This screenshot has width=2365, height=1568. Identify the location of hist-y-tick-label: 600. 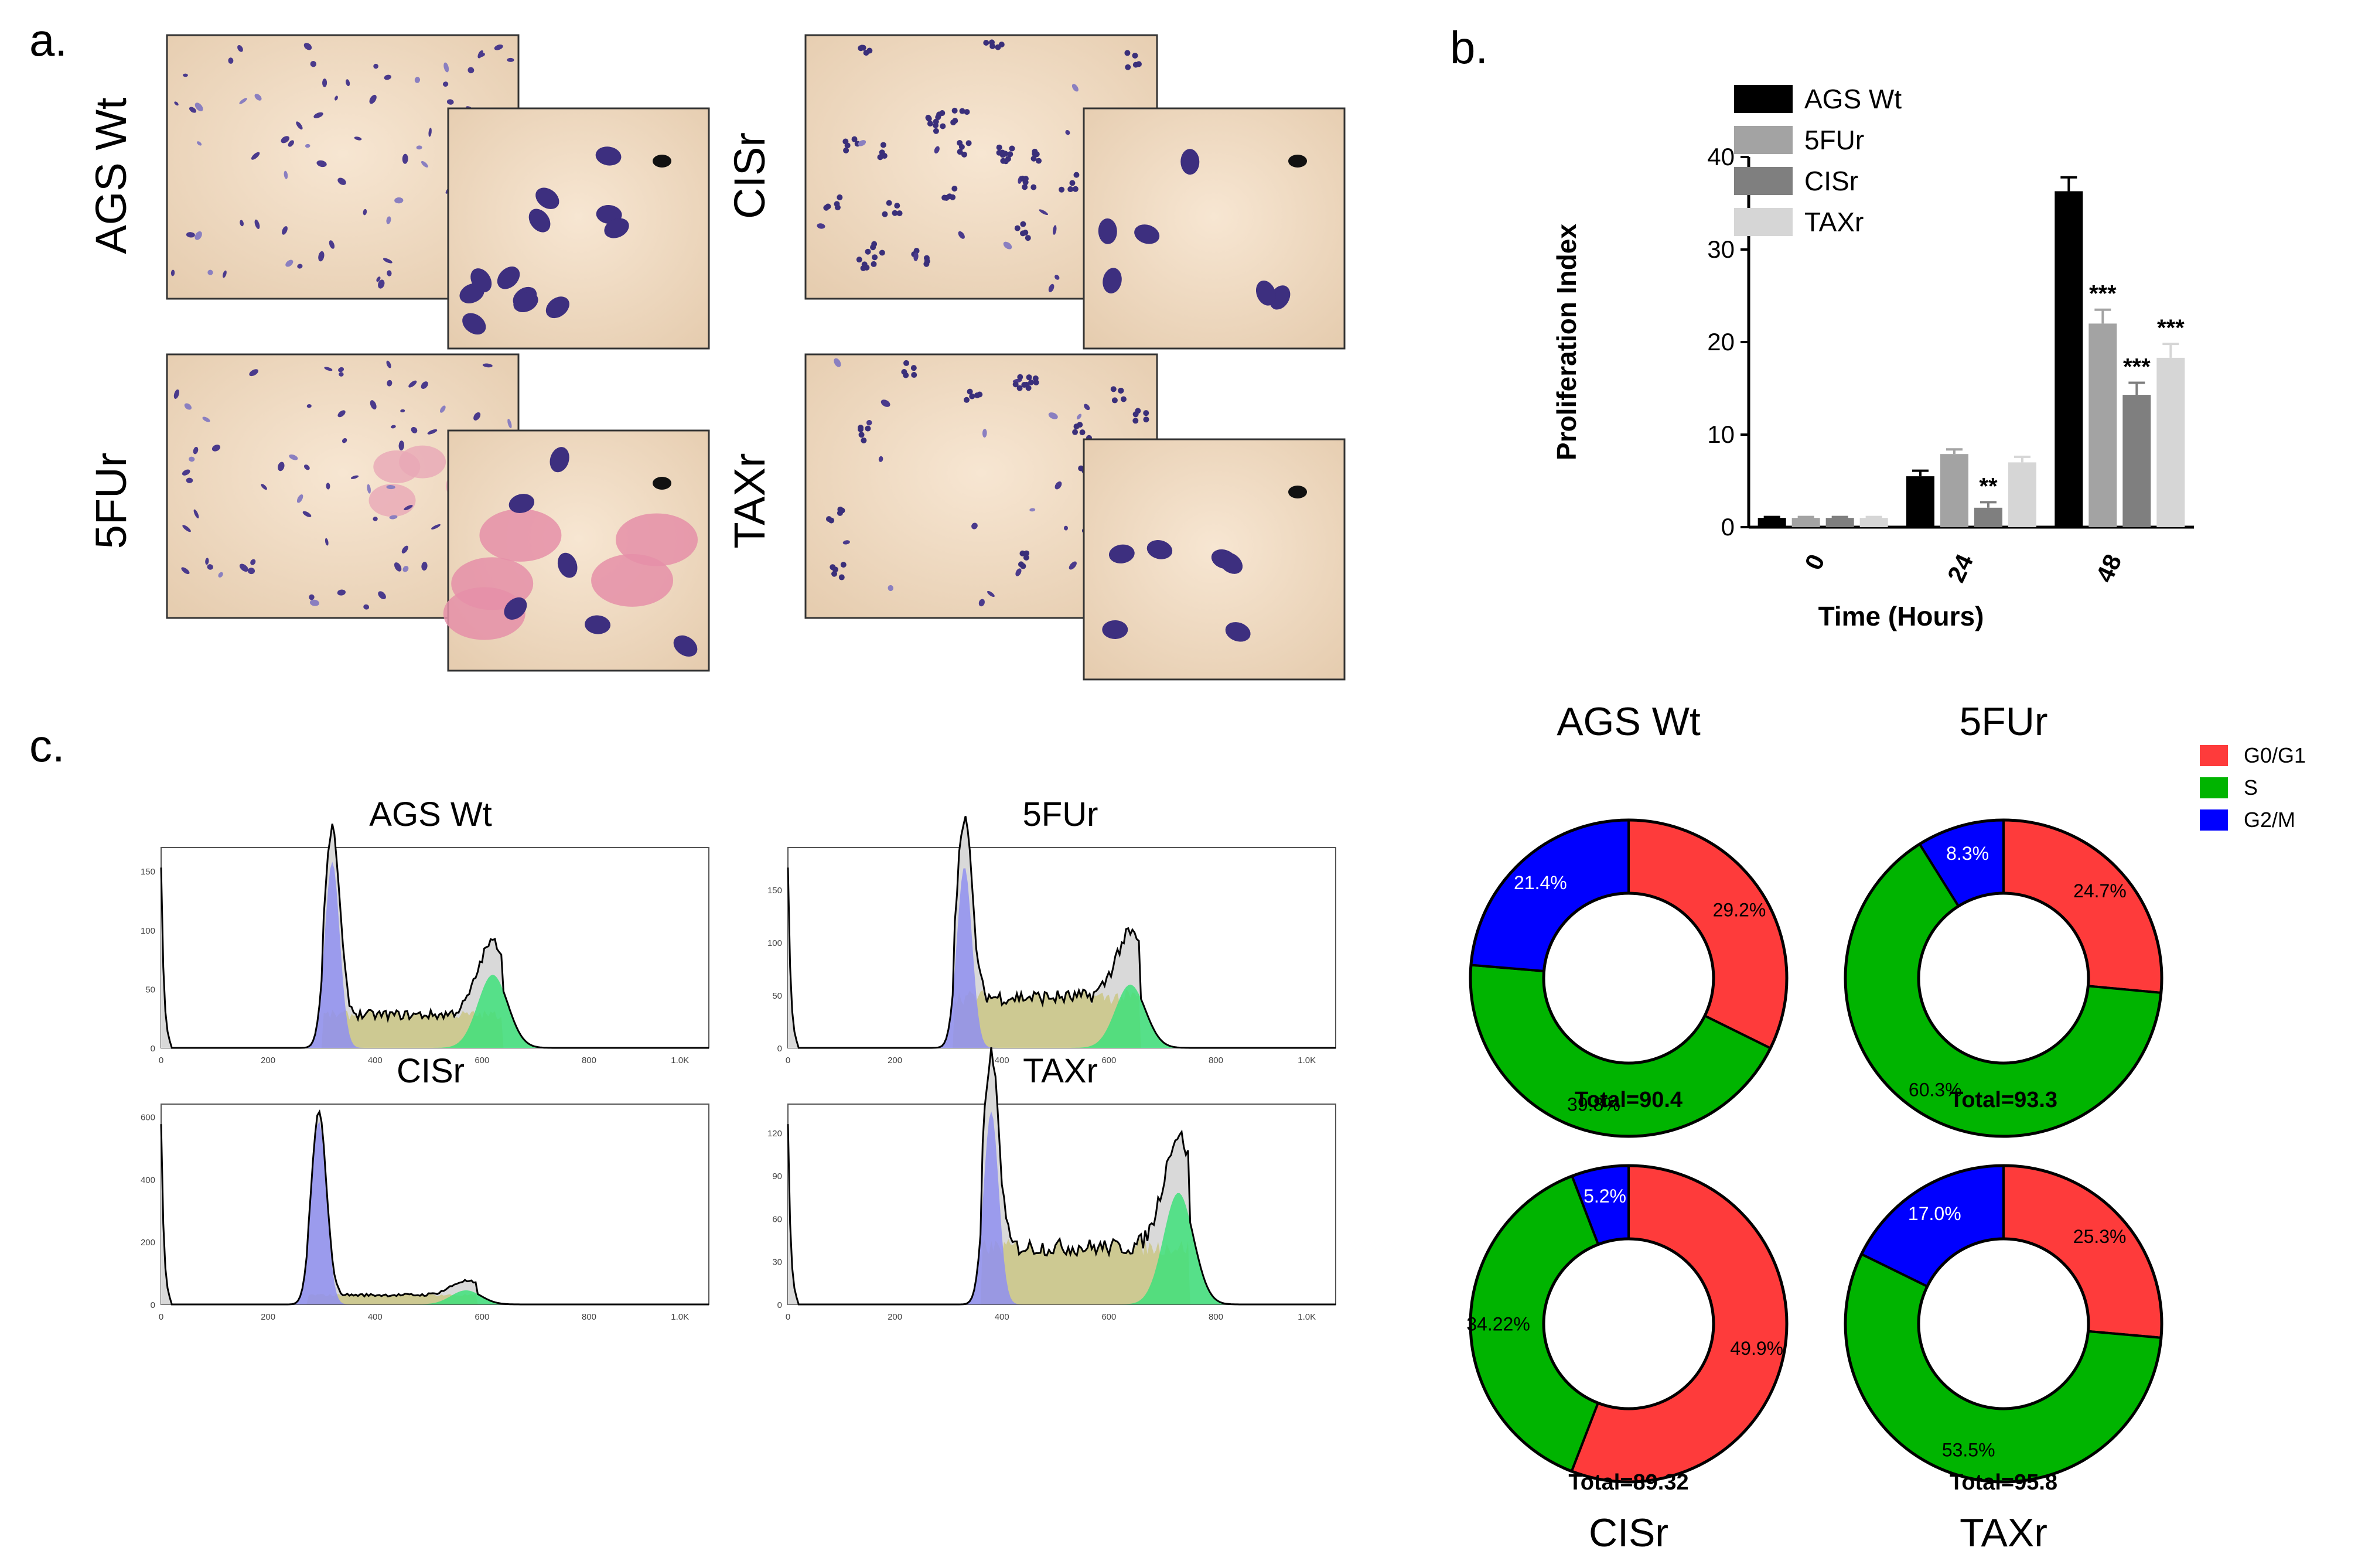
(148, 1117).